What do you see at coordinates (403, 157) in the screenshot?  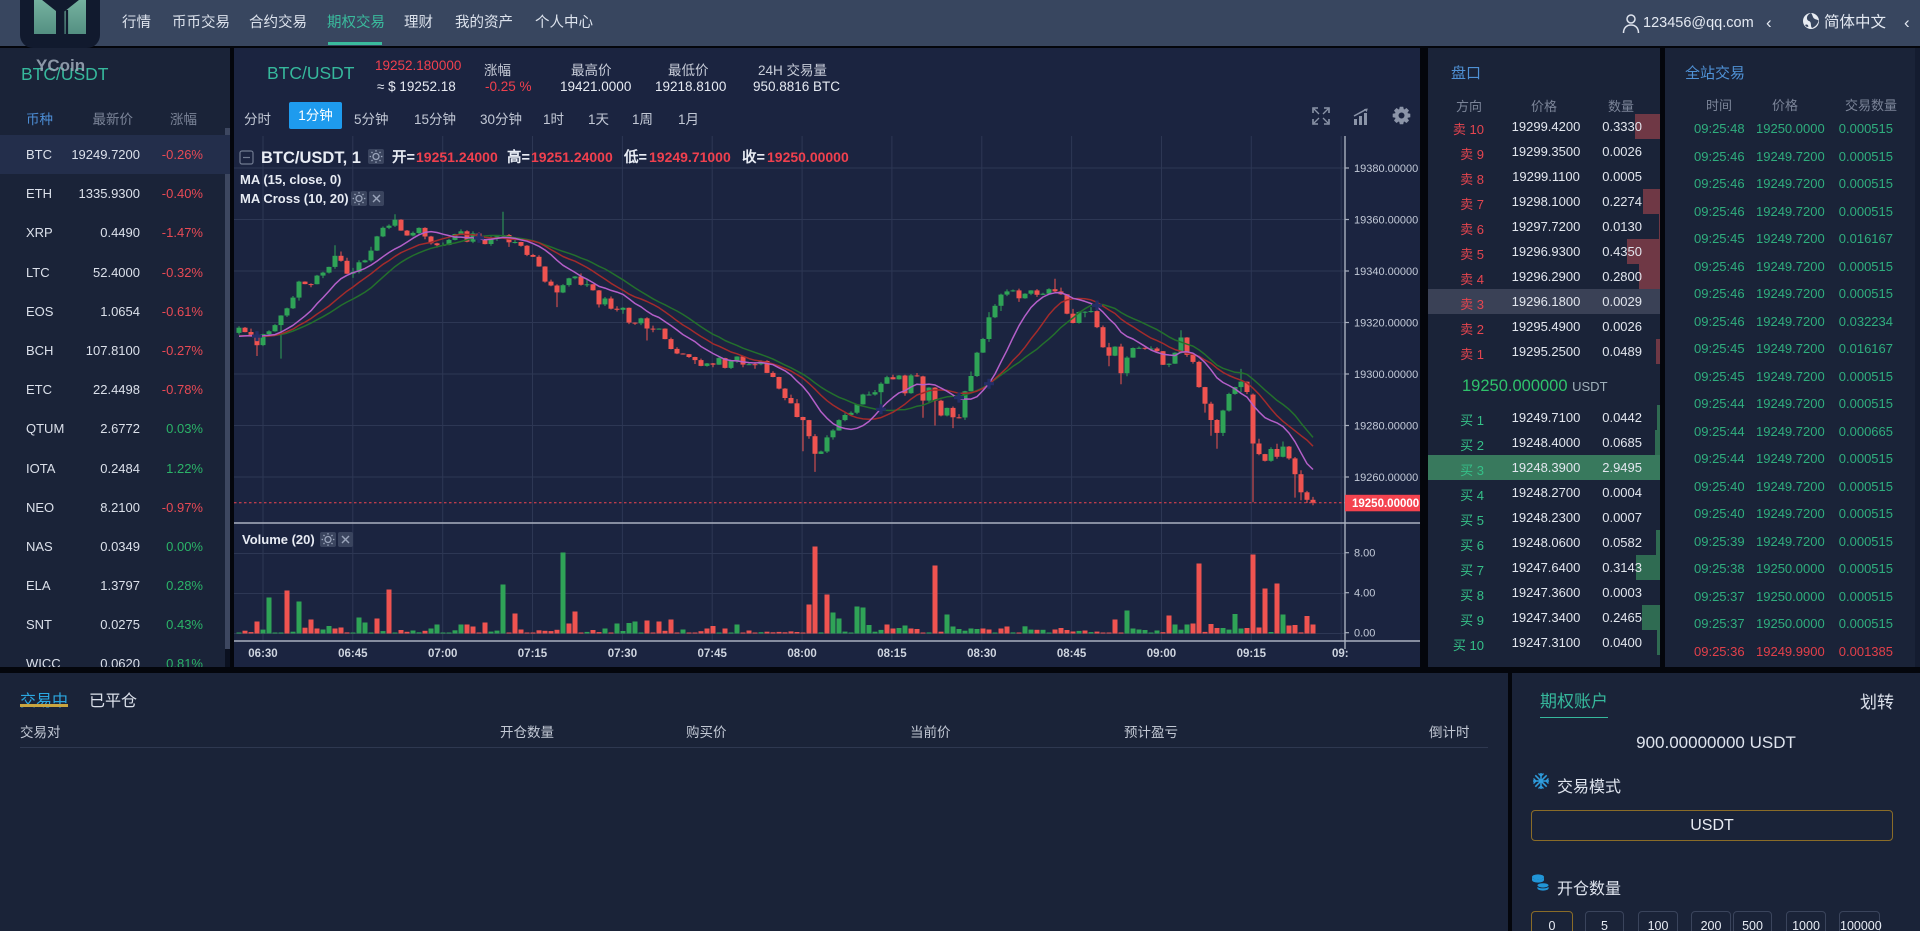 I see `svg-text: 开=` at bounding box center [403, 157].